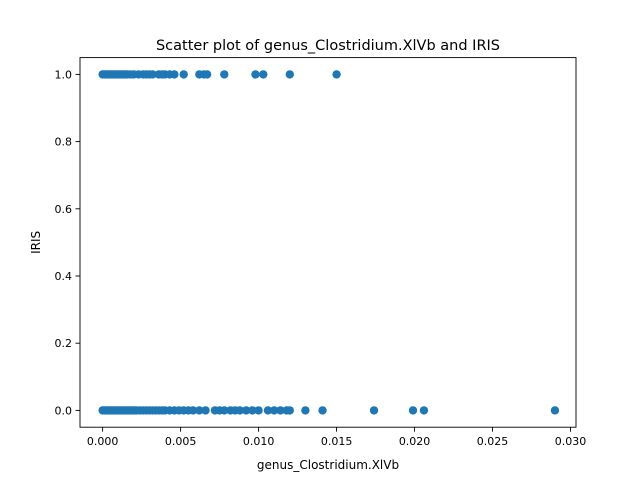 This screenshot has height=484, width=640. I want to click on y-tick-label: 0.8, so click(64, 142).